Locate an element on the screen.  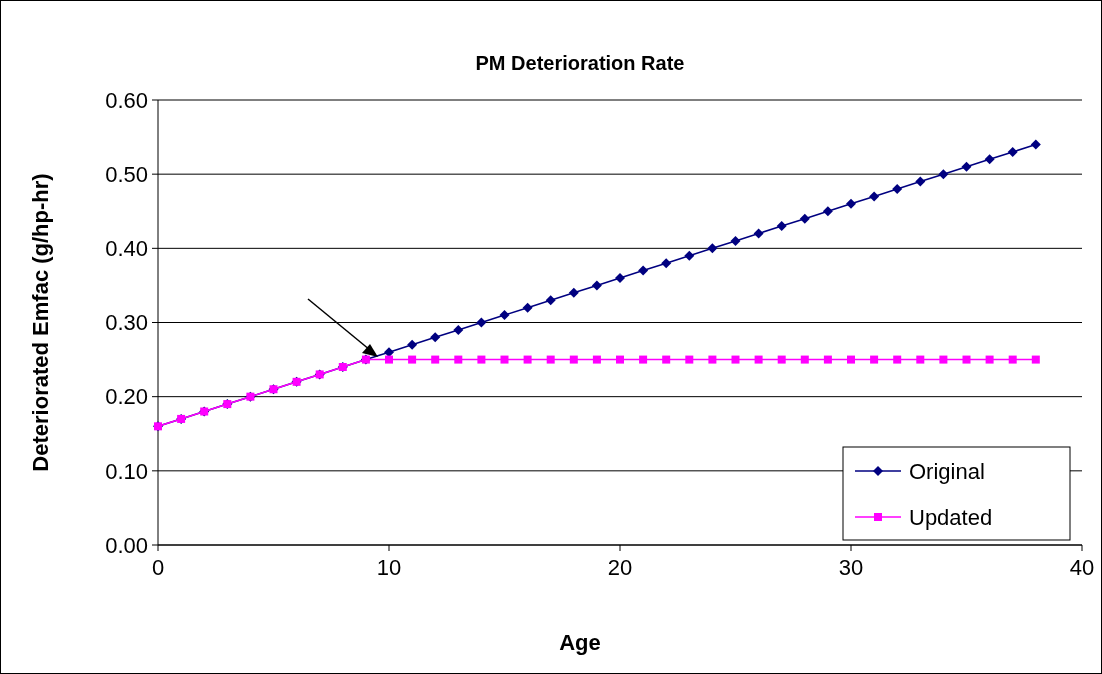
y-tick-label: 0.60 is located at coordinates (126, 100).